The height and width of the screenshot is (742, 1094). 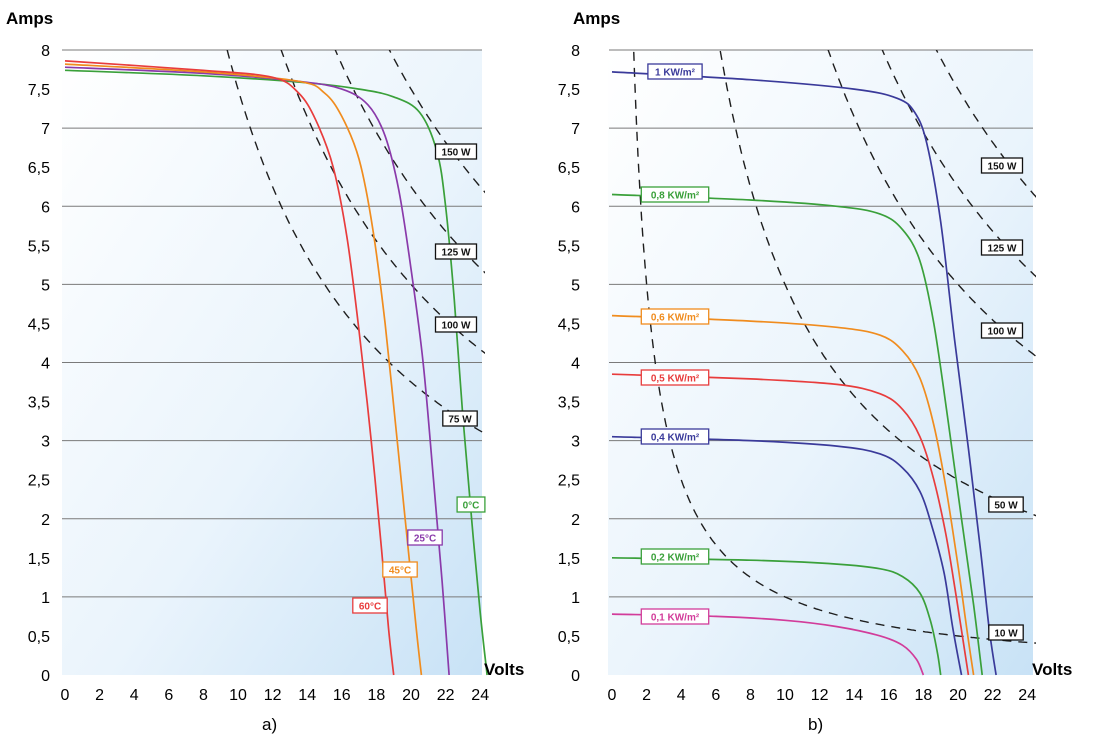 I want to click on x-tick-label: 10, so click(x=238, y=695).